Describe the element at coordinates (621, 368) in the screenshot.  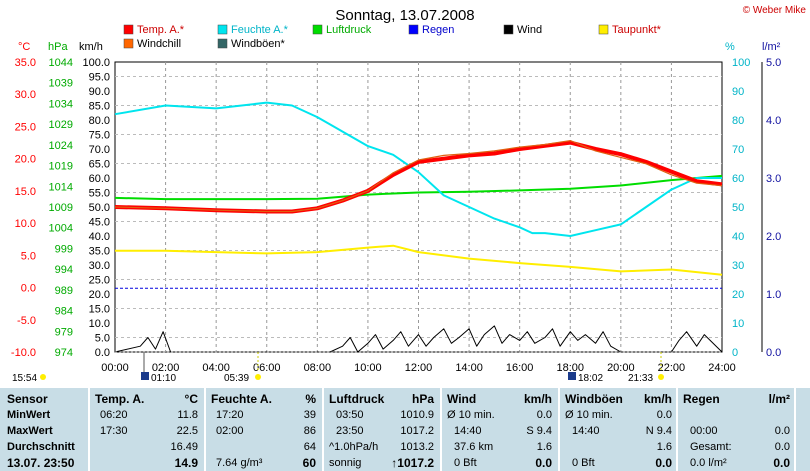
I see `x-tick-label: 20:00` at that location.